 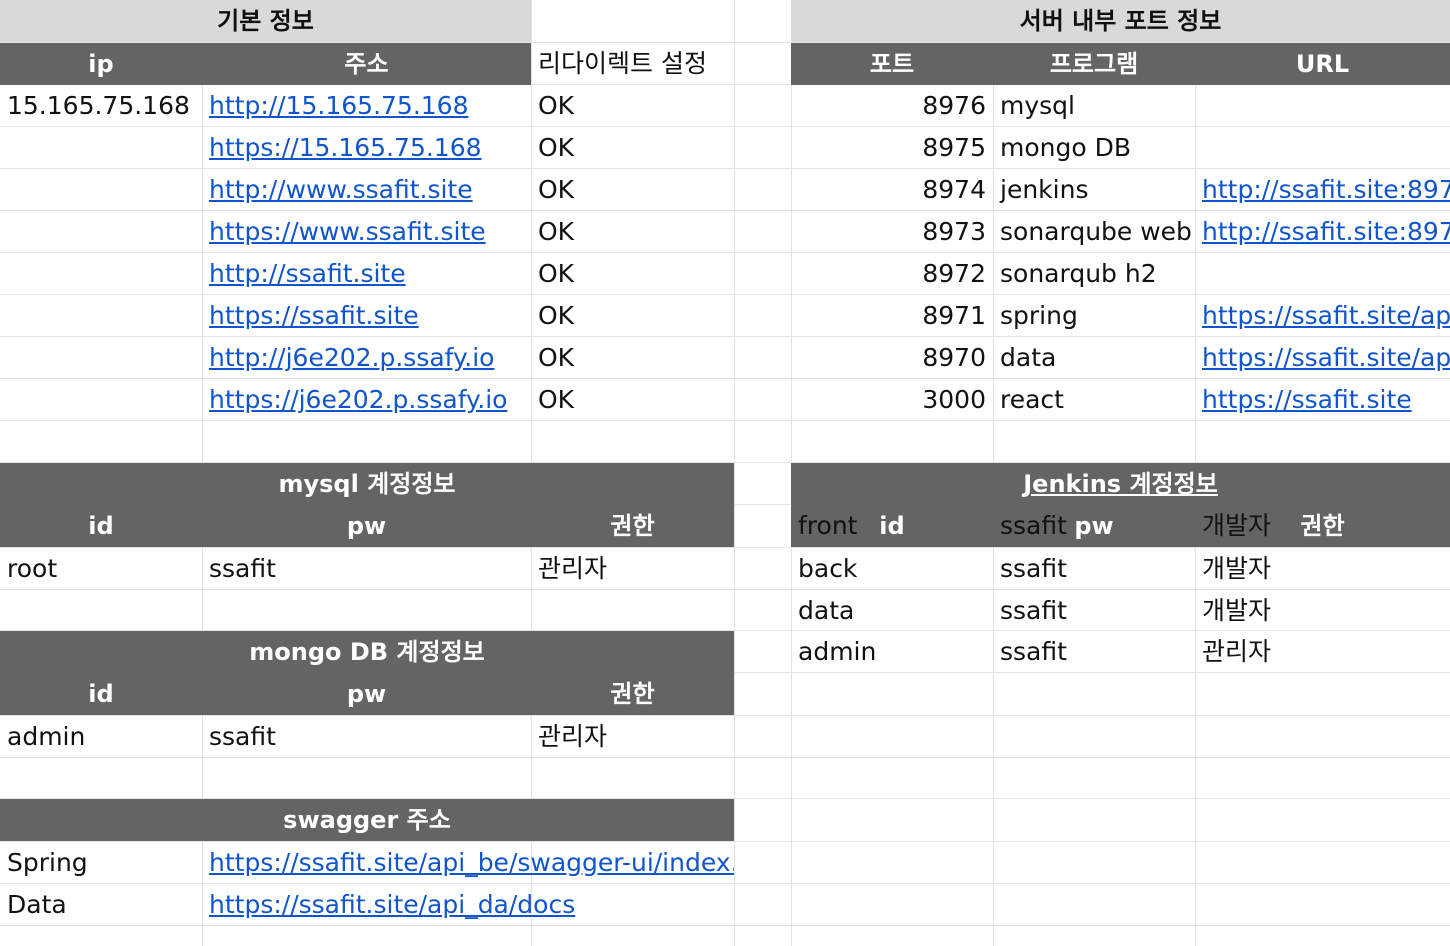 What do you see at coordinates (892, 64) in the screenshot?
I see `ports-port-header: 포트` at bounding box center [892, 64].